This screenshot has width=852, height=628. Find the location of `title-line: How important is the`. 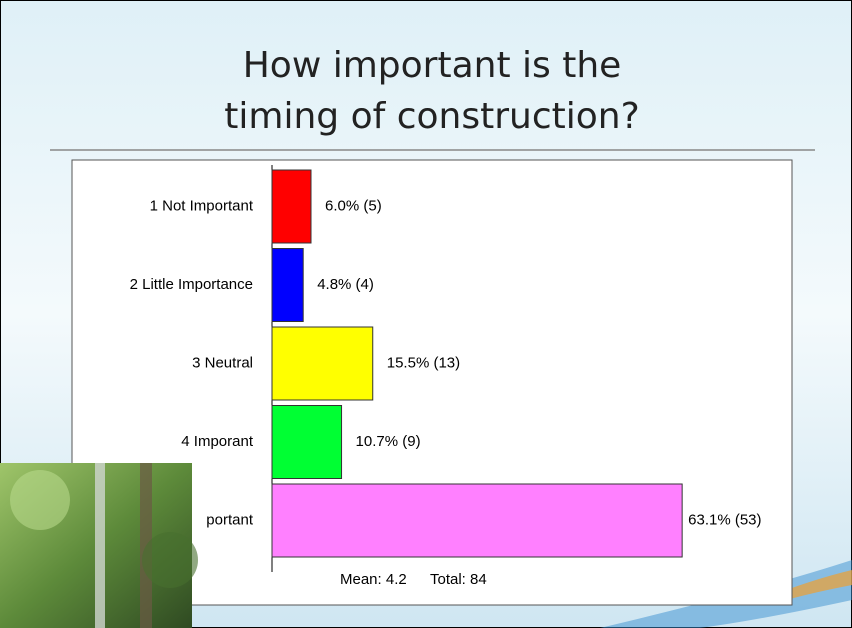

title-line: How important is the is located at coordinates (432, 65).